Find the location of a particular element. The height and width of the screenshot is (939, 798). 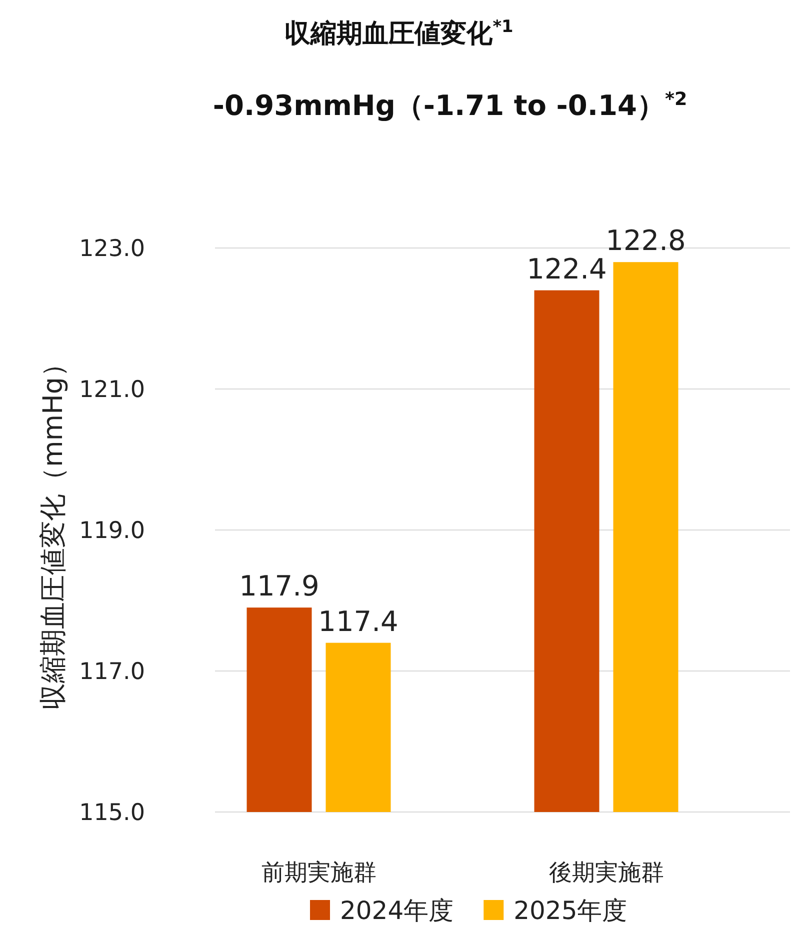

chart-title: 収縮期血圧値変化$^{*1}$ is located at coordinates (399, 32).